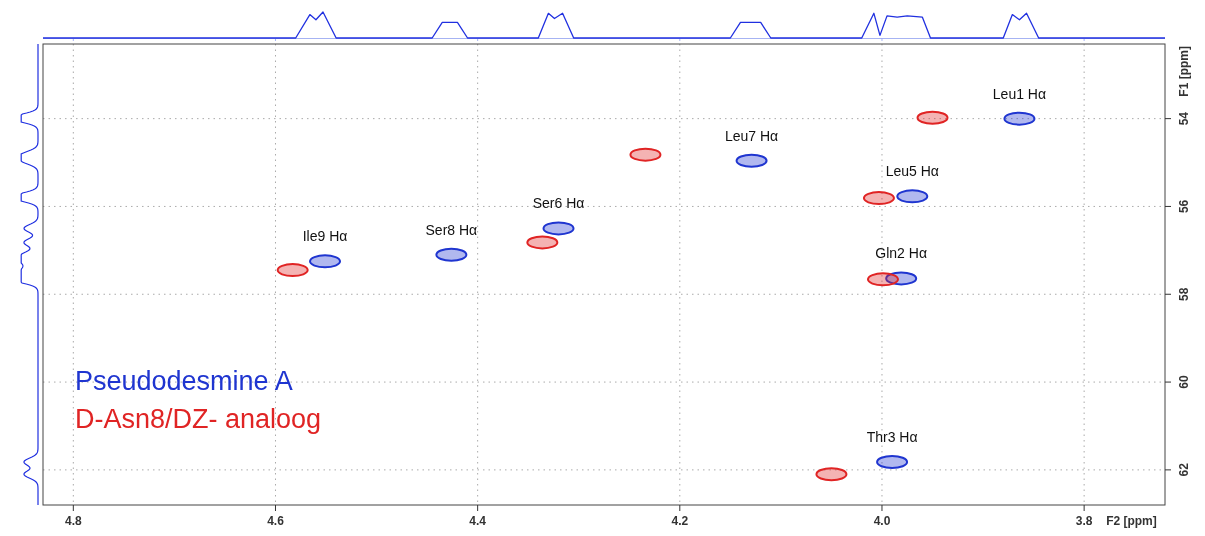 The height and width of the screenshot is (536, 1205). I want to click on y-tick-label: 58, so click(1184, 294).